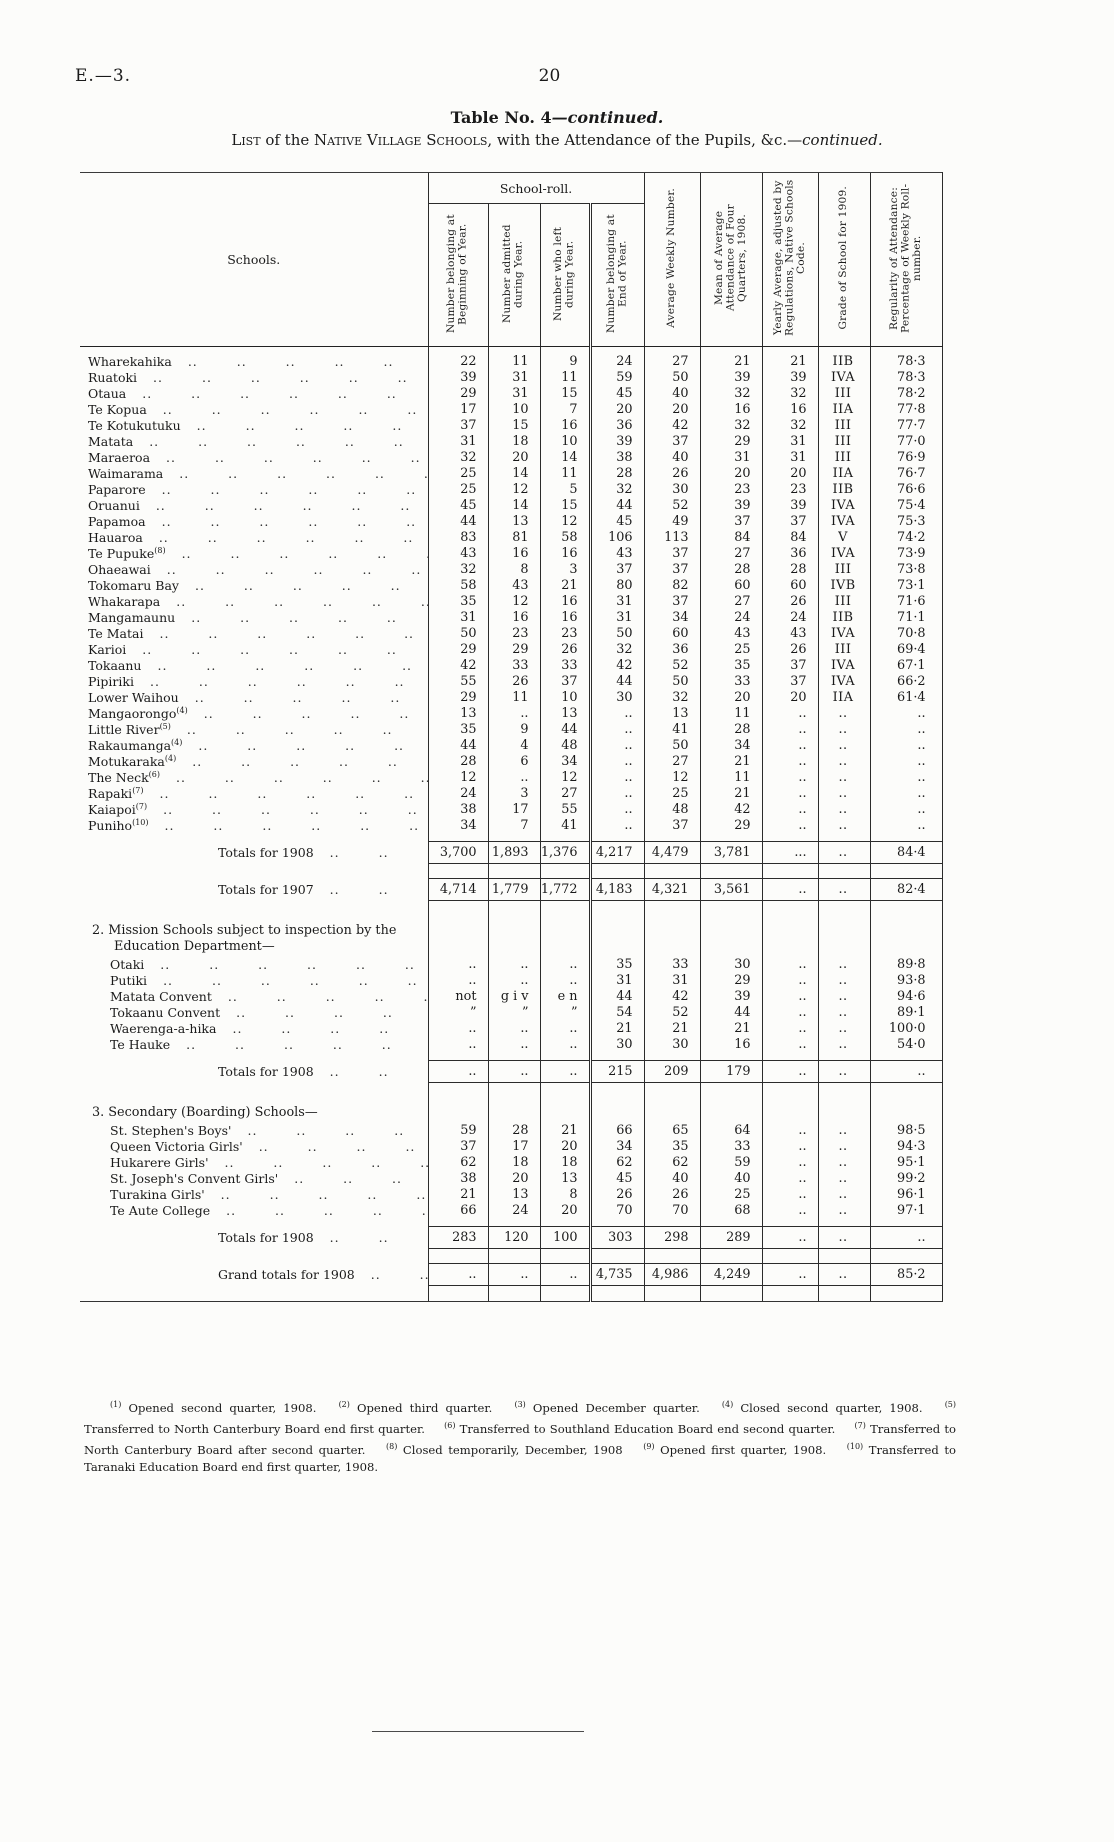 This screenshot has width=1114, height=1842. I want to click on footnote: (2) Opened third quarter., so click(415, 1407).